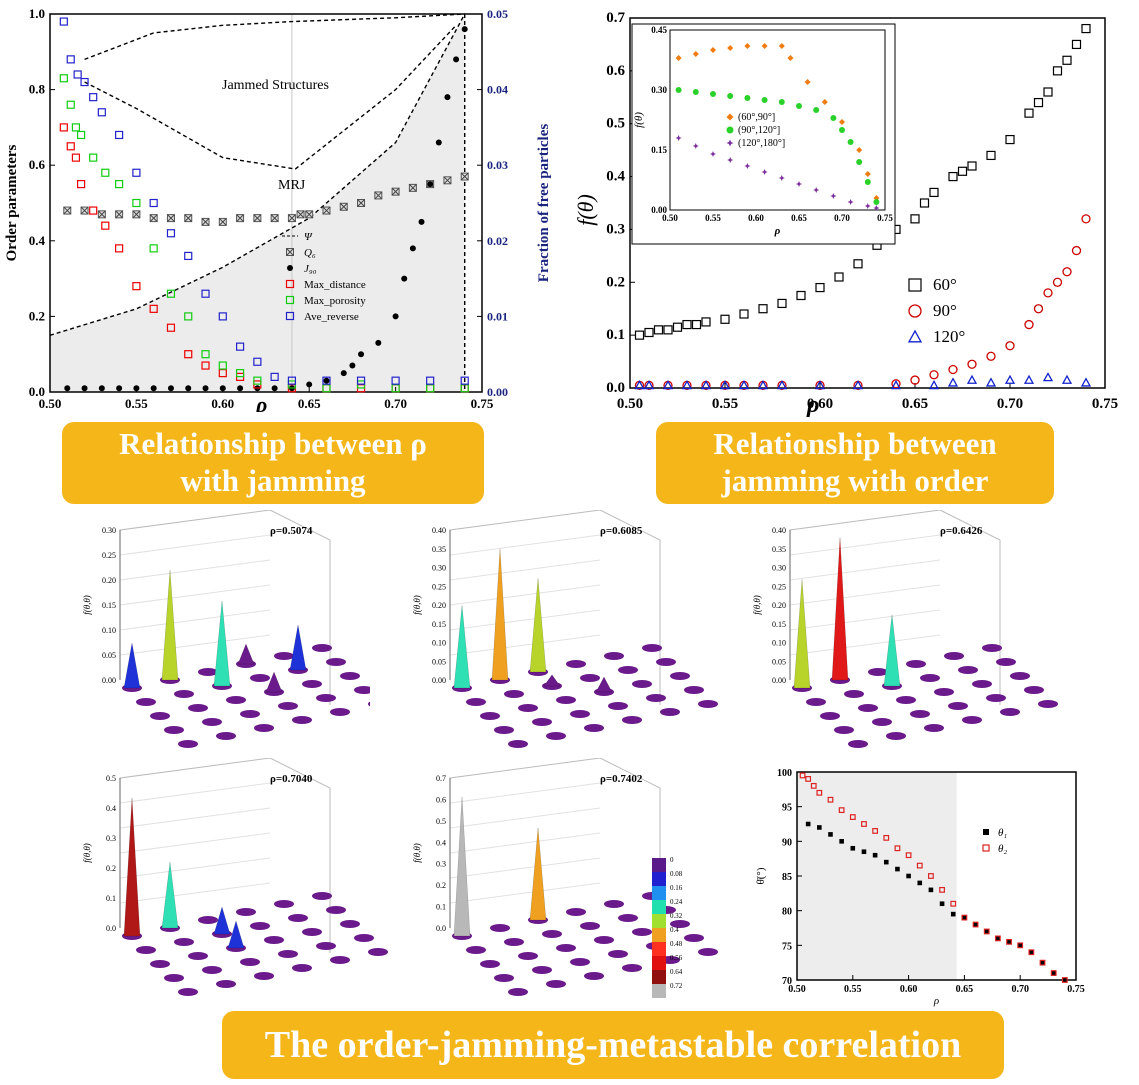 The height and width of the screenshot is (1085, 1139). Describe the element at coordinates (111, 808) in the screenshot. I see `z-tick-label: 0.4` at that location.